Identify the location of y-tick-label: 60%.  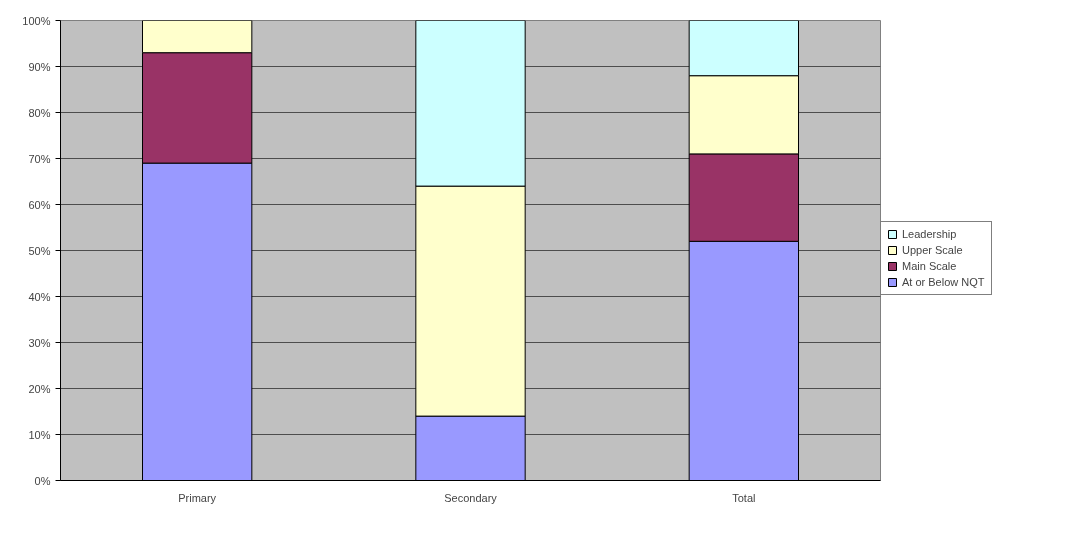
(39, 204).